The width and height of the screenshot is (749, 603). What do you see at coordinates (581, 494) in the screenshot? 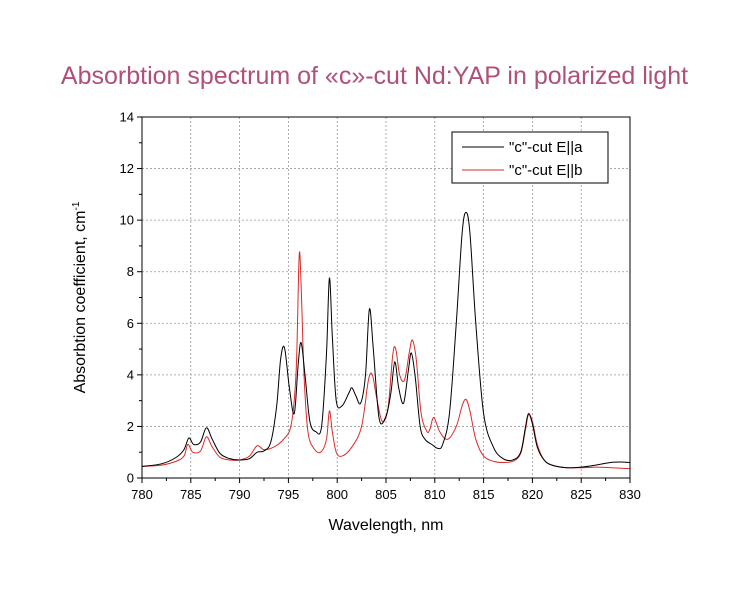
I see `x-tick-label: 825` at bounding box center [581, 494].